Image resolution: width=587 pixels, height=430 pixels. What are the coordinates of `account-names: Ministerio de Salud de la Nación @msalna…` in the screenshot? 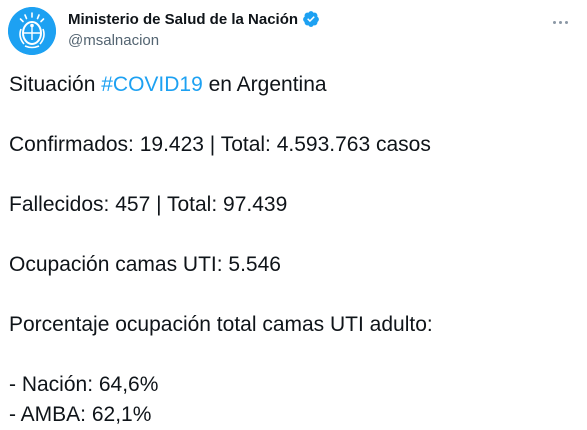 It's located at (194, 28).